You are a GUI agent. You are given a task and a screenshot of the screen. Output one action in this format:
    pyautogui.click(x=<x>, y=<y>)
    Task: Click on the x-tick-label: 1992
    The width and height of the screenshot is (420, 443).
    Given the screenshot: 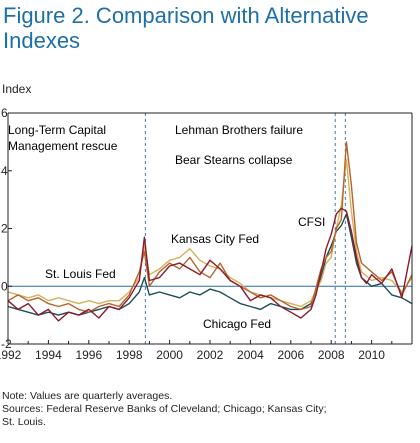 What is the action you would take?
    pyautogui.click(x=11, y=355)
    